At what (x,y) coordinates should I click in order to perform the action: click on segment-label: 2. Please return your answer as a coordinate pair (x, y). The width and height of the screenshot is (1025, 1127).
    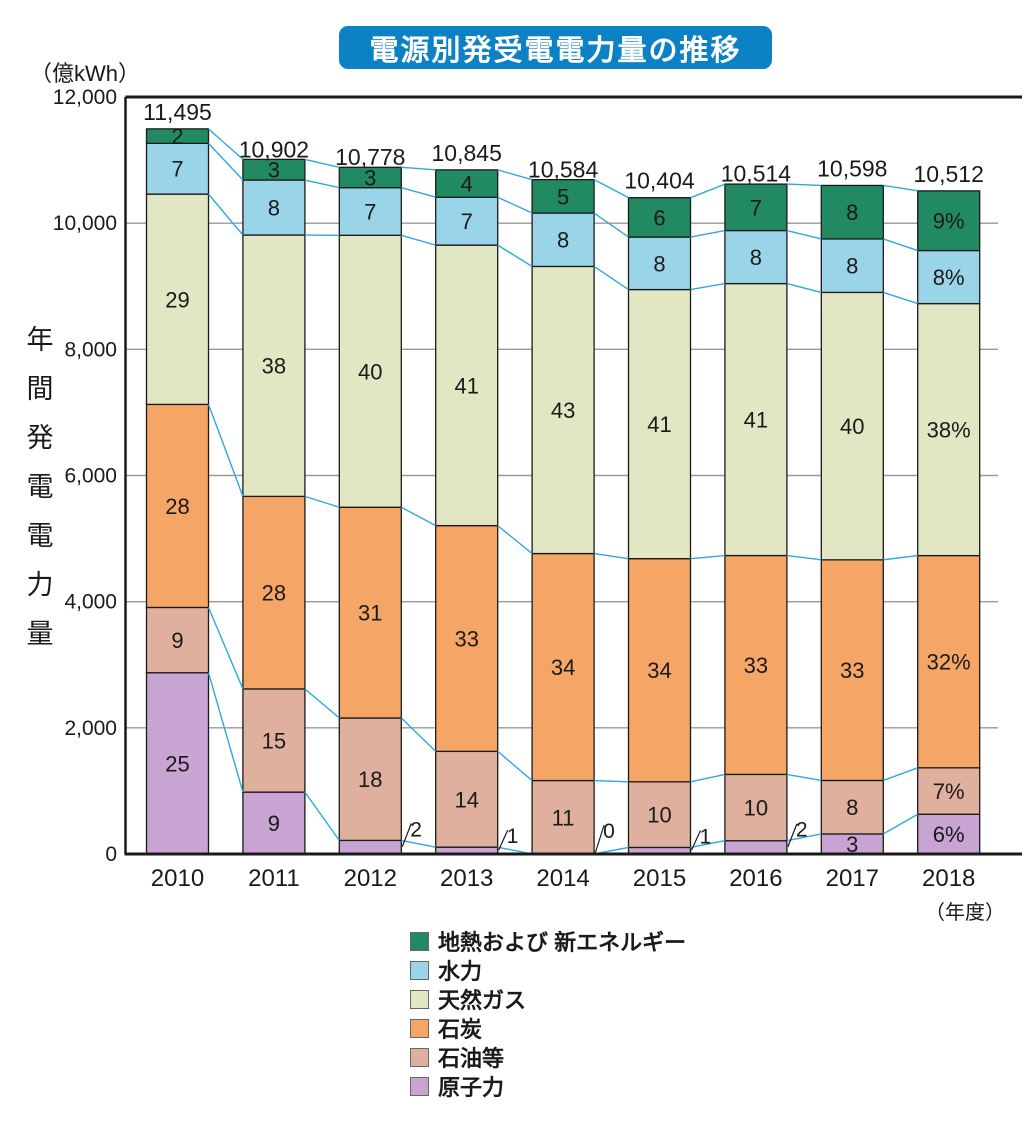
    Looking at the image, I should click on (177, 136).